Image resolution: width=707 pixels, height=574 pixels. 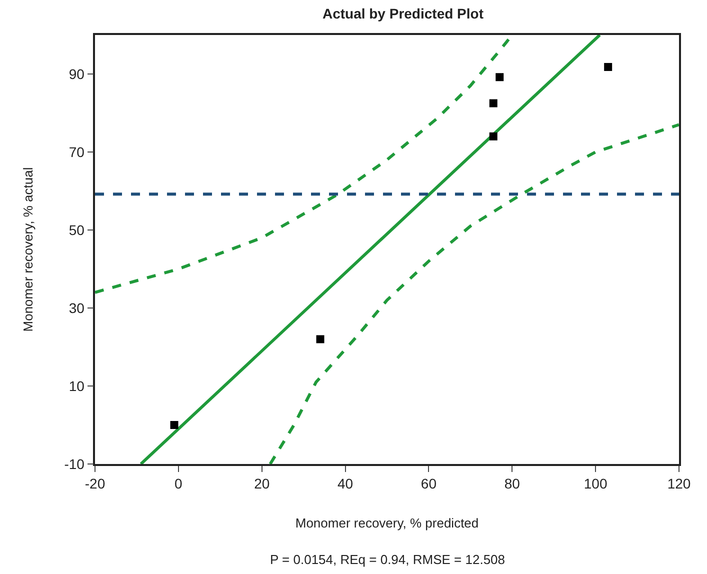 What do you see at coordinates (74, 464) in the screenshot?
I see `y-tick-label: -10` at bounding box center [74, 464].